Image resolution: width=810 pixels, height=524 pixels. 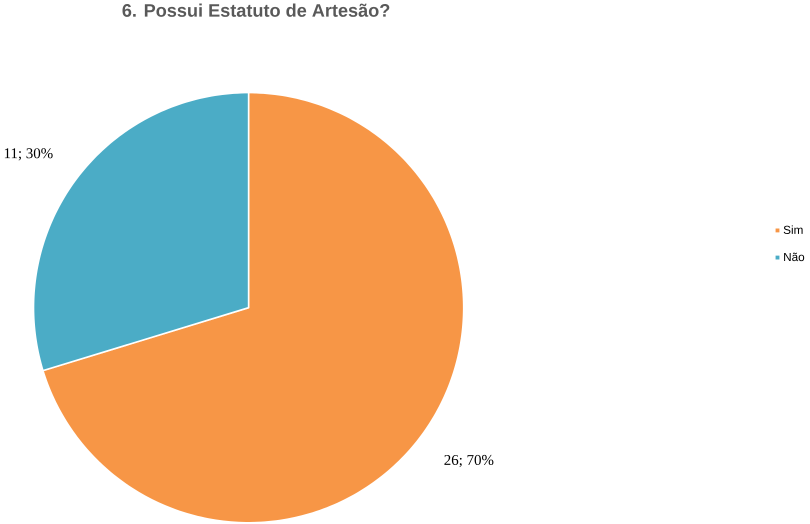 What do you see at coordinates (794, 257) in the screenshot?
I see `legend-label: Não` at bounding box center [794, 257].